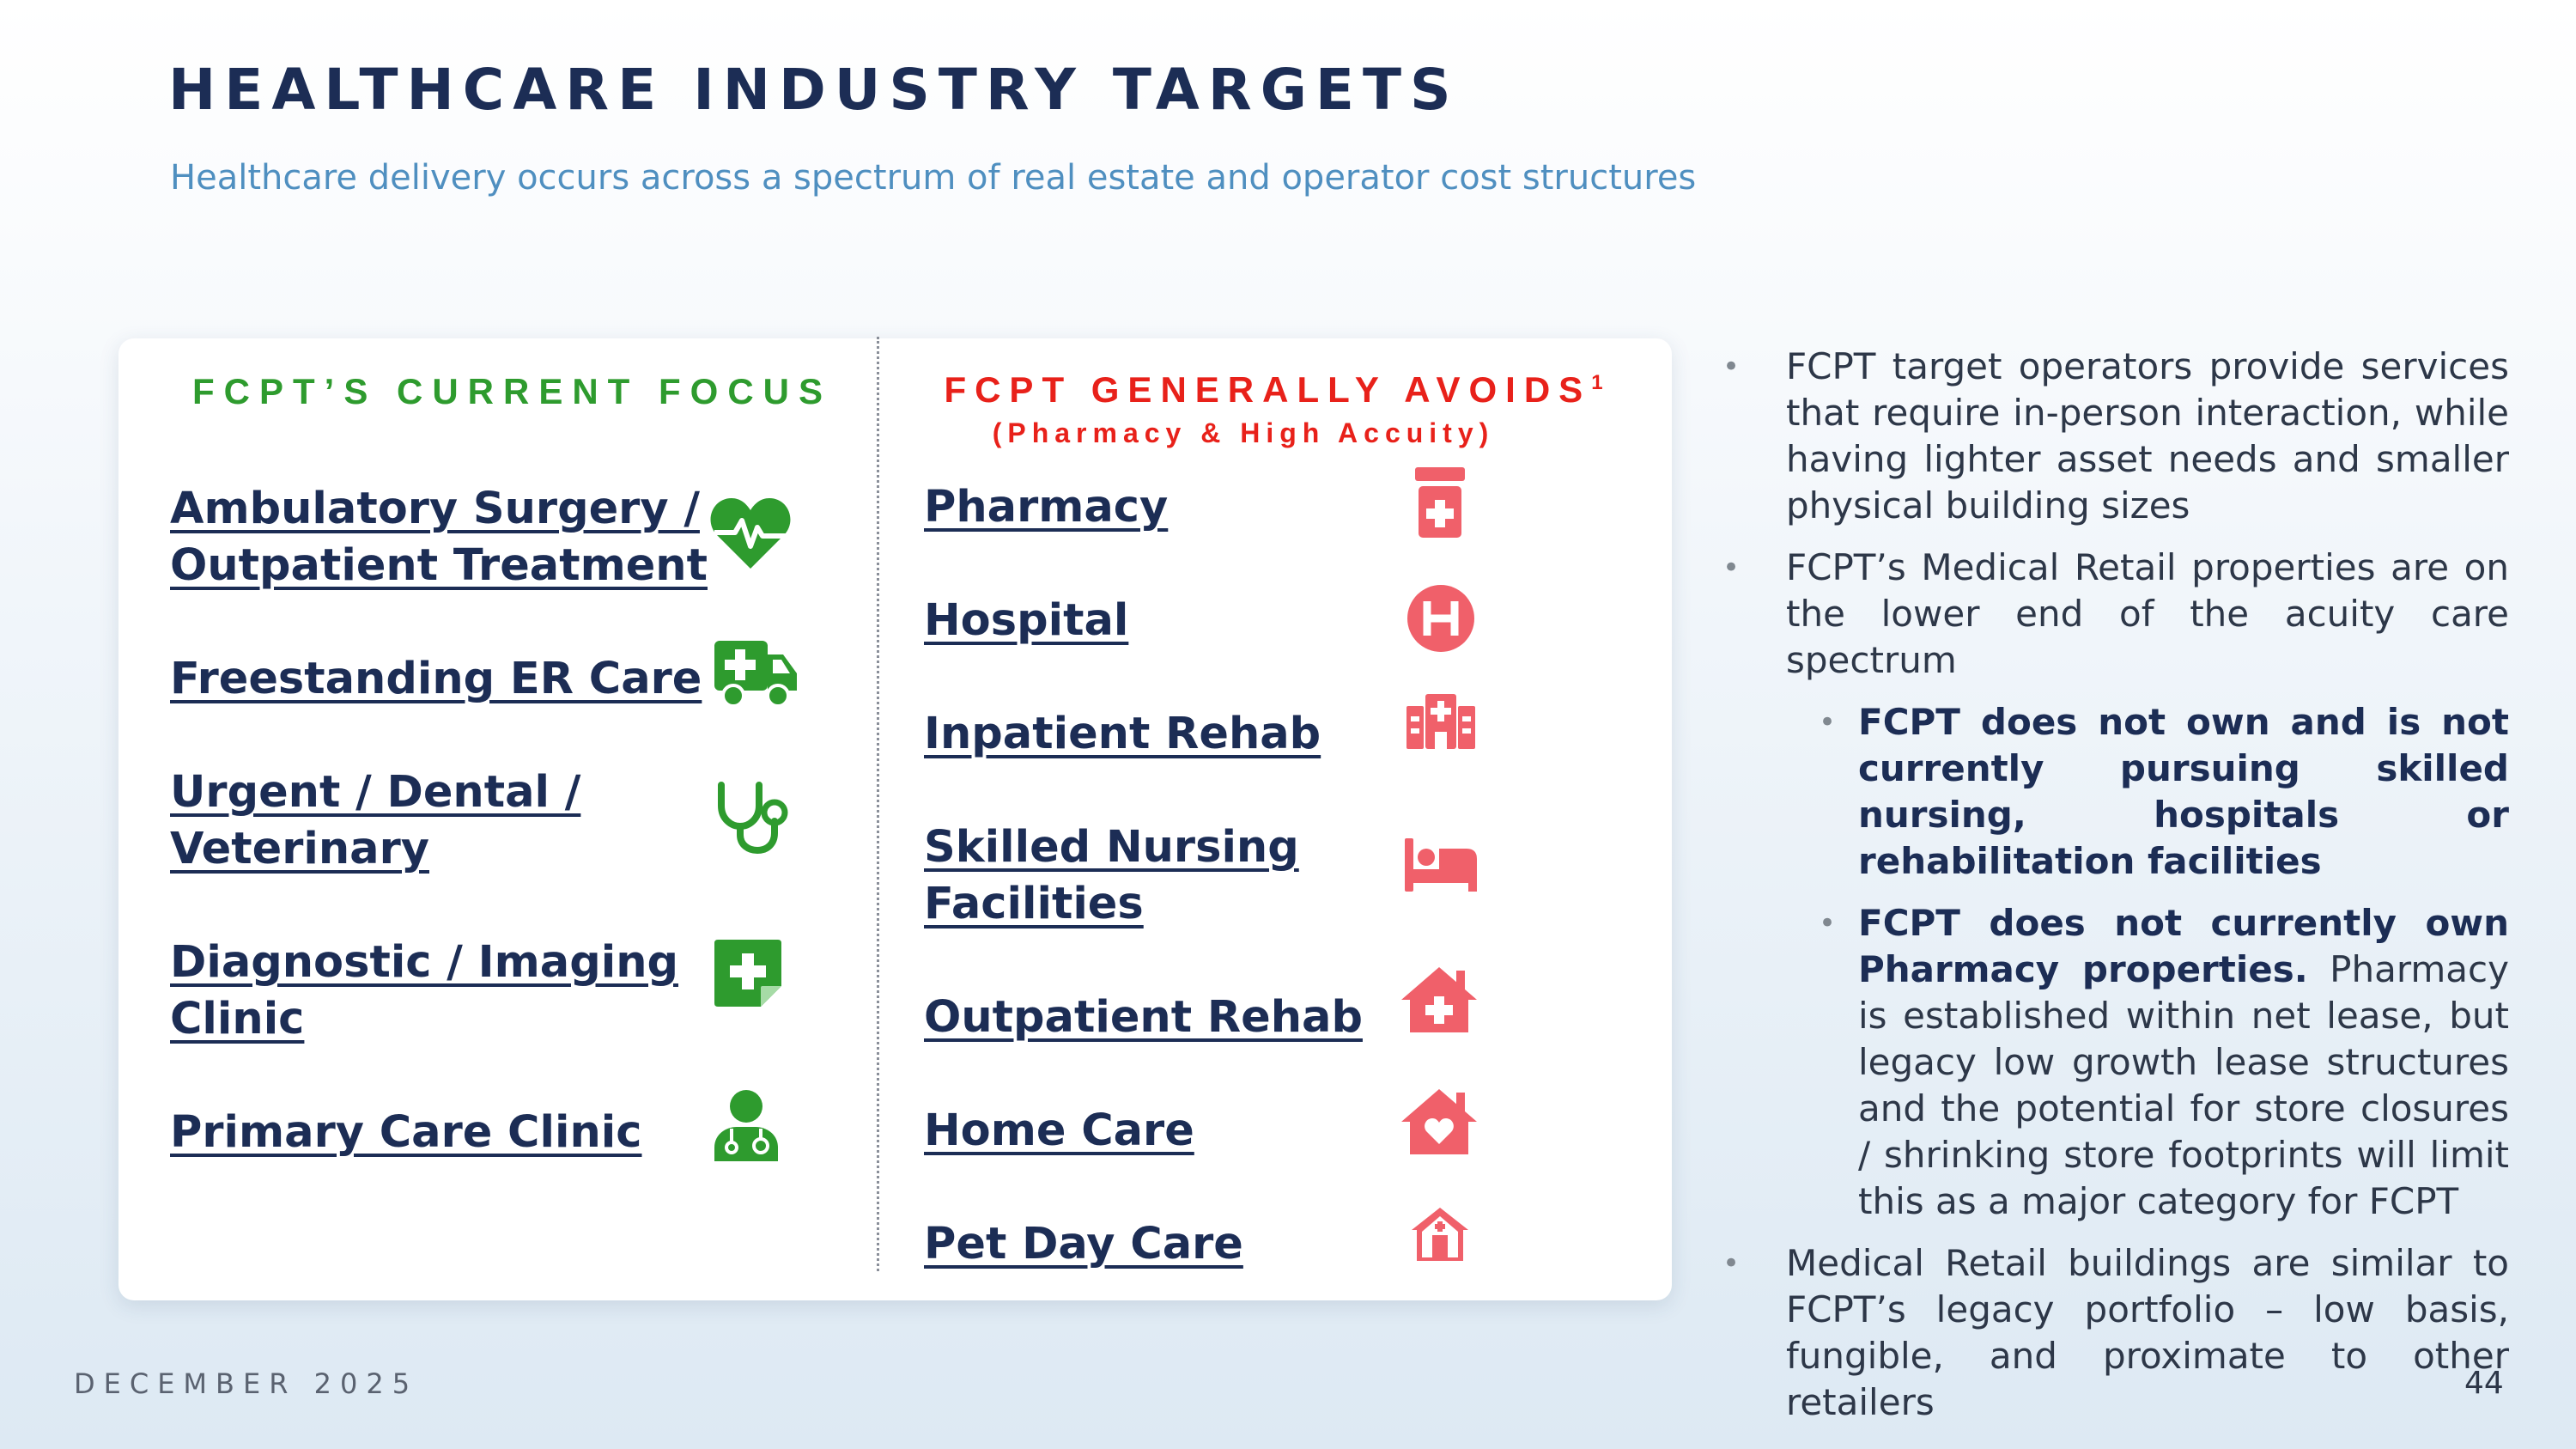  I want to click on focus-item-label: Diagnostic / Imaging, so click(424, 962).